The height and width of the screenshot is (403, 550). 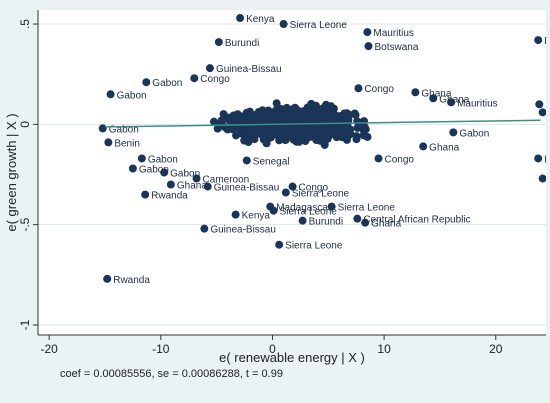 I want to click on y-axis-title: e( green growth | X ), so click(x=11, y=172).